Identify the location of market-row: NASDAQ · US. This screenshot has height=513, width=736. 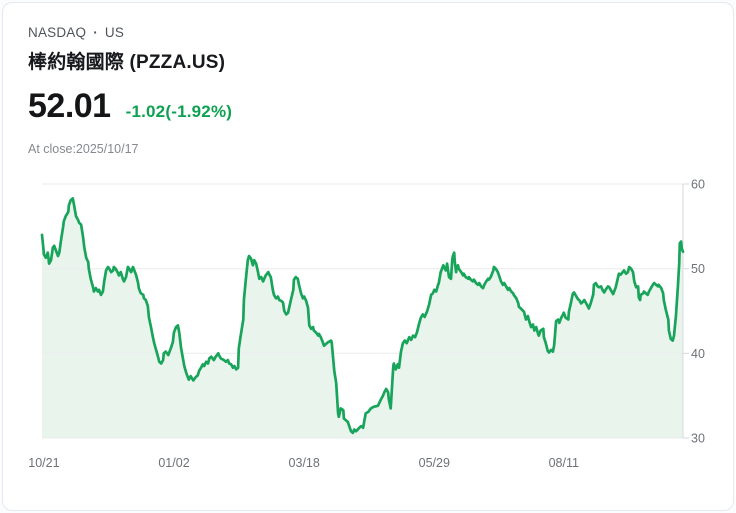
(126, 32).